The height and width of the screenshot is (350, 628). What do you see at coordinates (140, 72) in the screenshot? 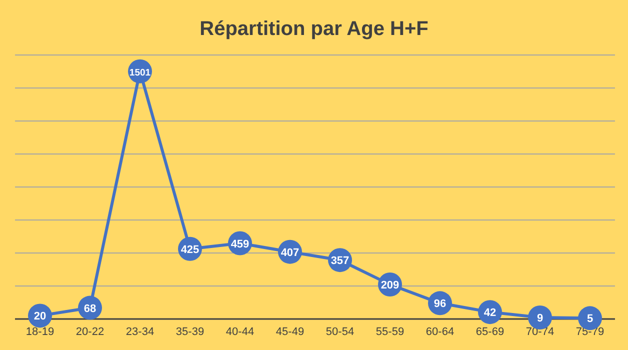
I see `data-label: 1501` at bounding box center [140, 72].